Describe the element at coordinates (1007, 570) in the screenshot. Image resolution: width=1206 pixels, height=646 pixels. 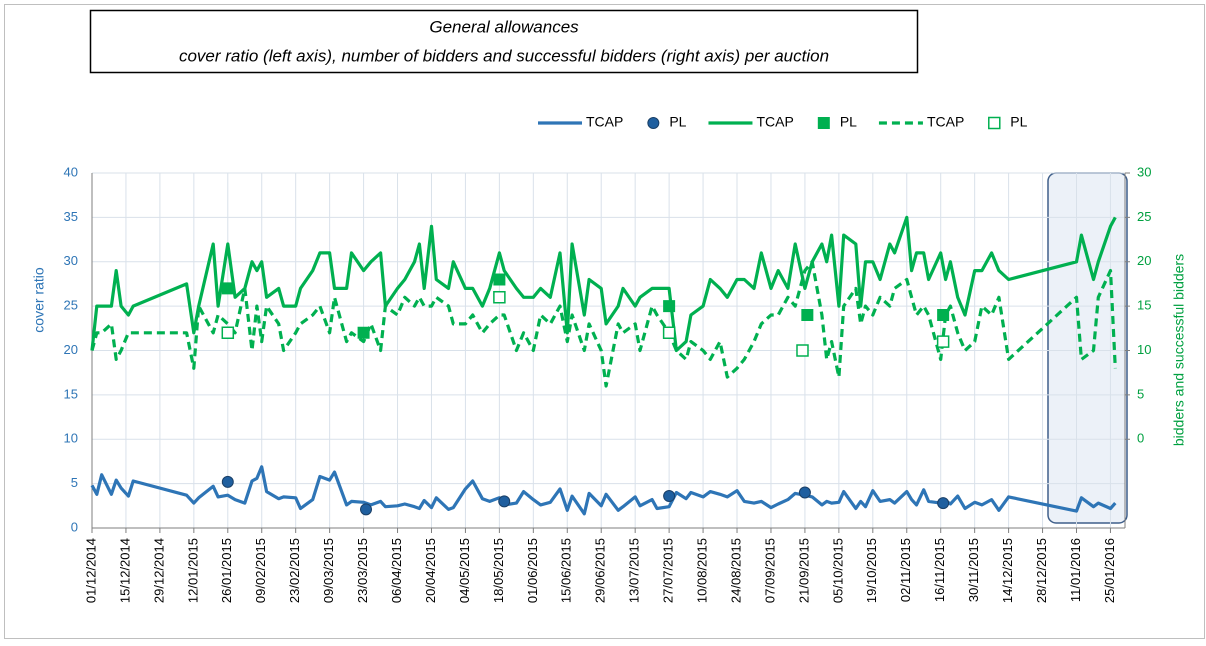
I see `x-tick-label: 14/12/2015` at that location.